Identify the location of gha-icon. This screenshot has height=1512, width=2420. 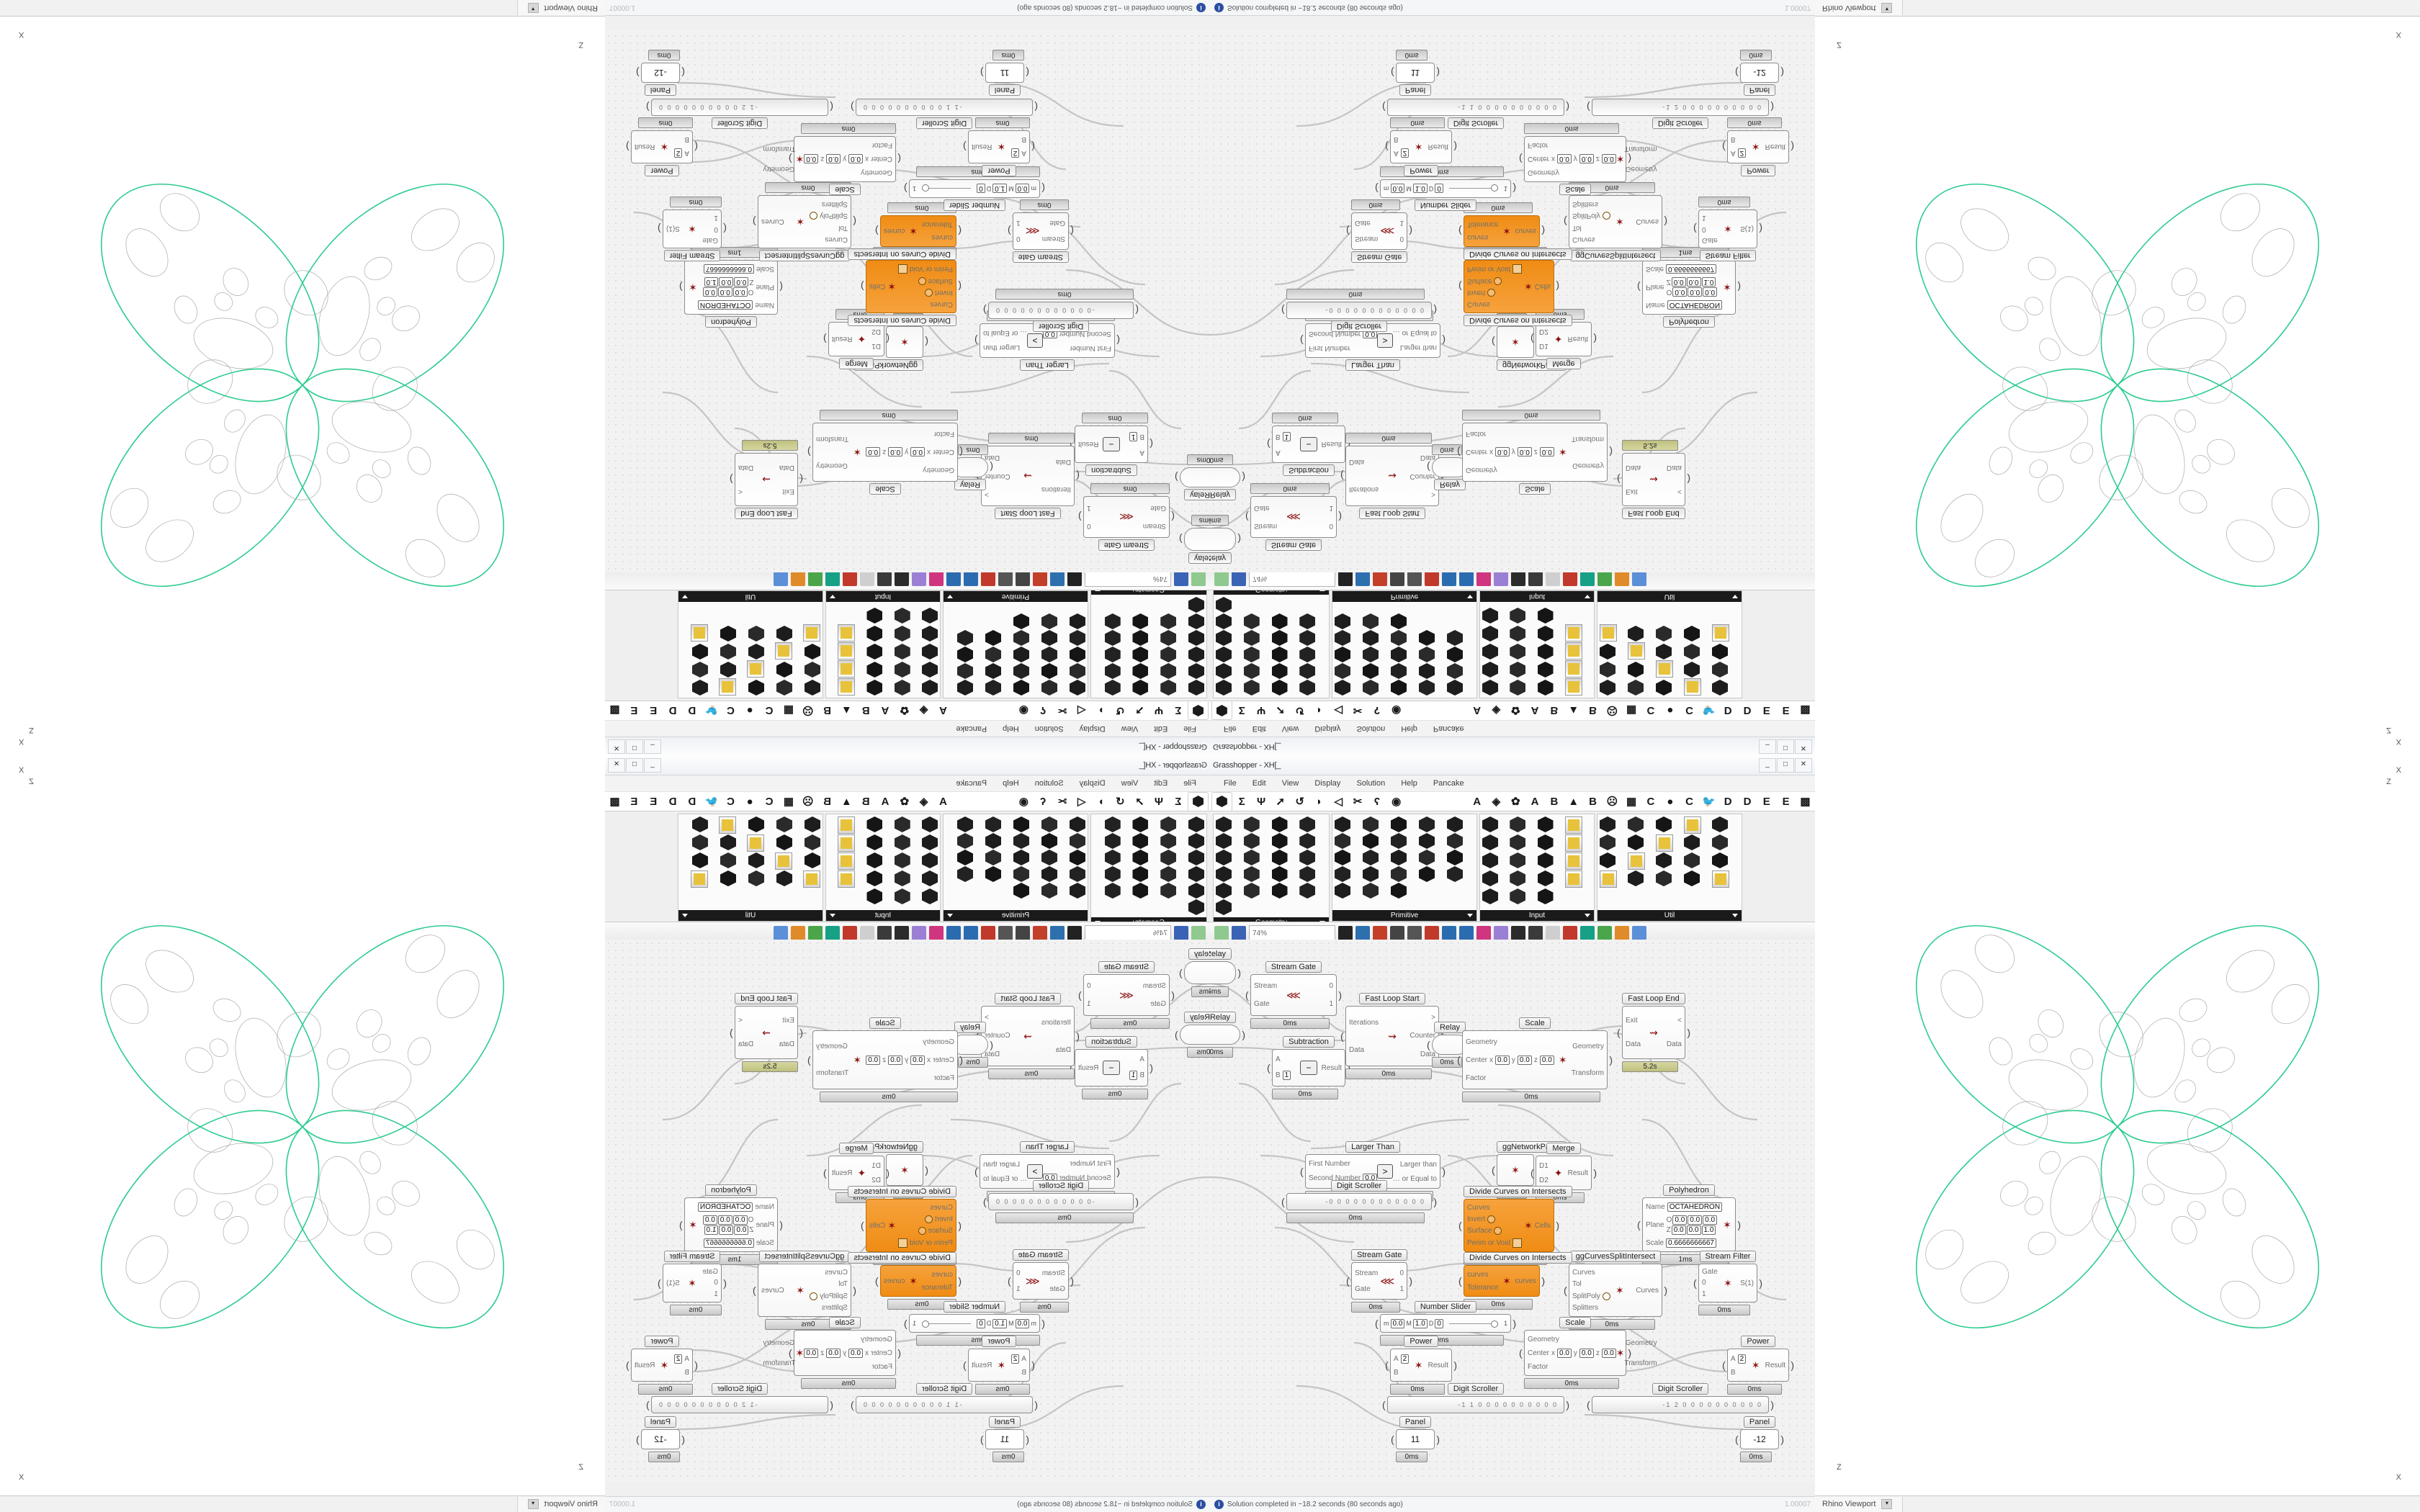
(988, 579).